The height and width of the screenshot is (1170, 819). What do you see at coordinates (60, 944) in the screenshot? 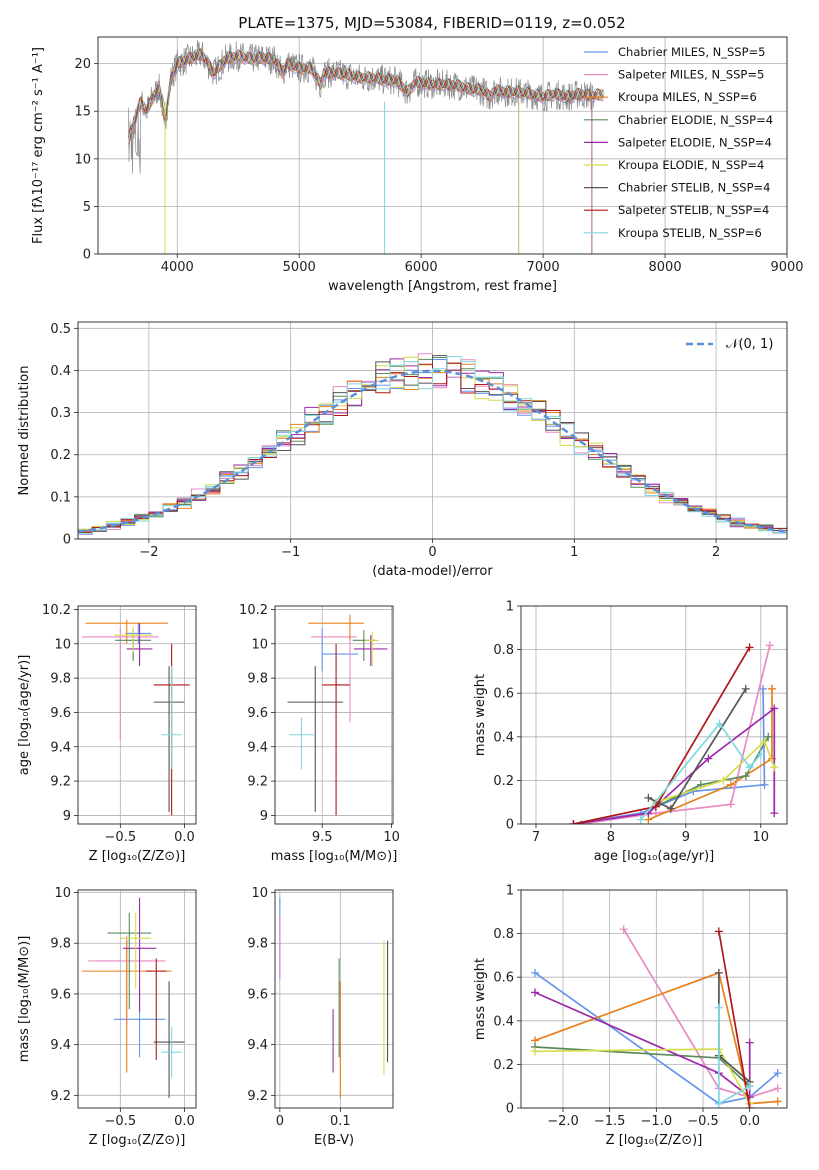
I see `y-tick-label: 9.8` at bounding box center [60, 944].